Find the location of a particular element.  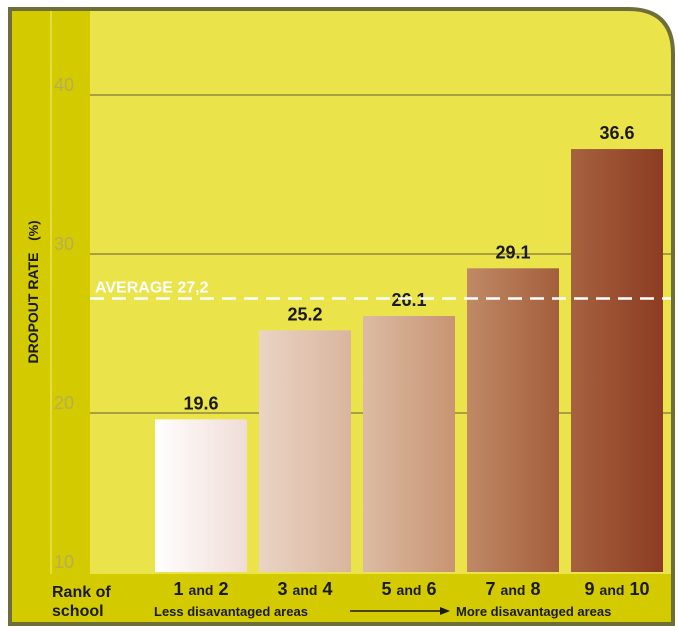

x-axis-left-note: Less disavantaged areas is located at coordinates (231, 611).